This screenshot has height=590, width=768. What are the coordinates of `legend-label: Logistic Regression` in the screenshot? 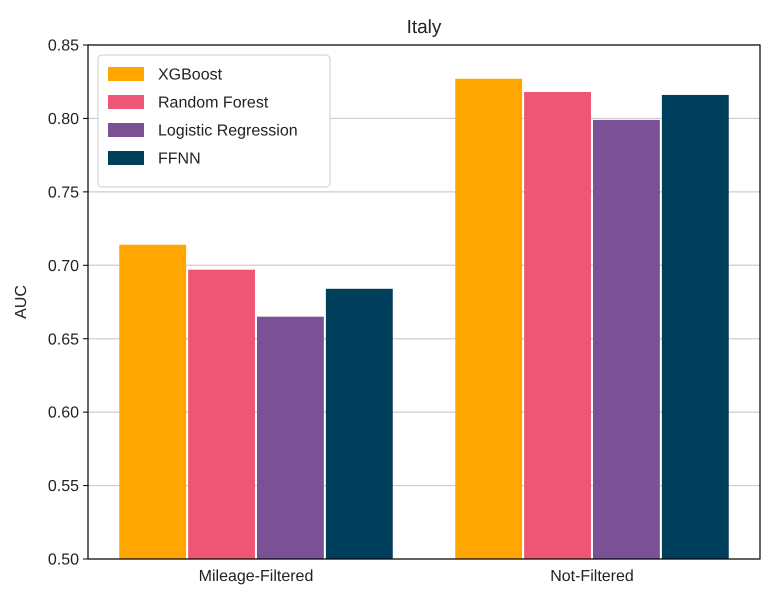 It's located at (228, 131).